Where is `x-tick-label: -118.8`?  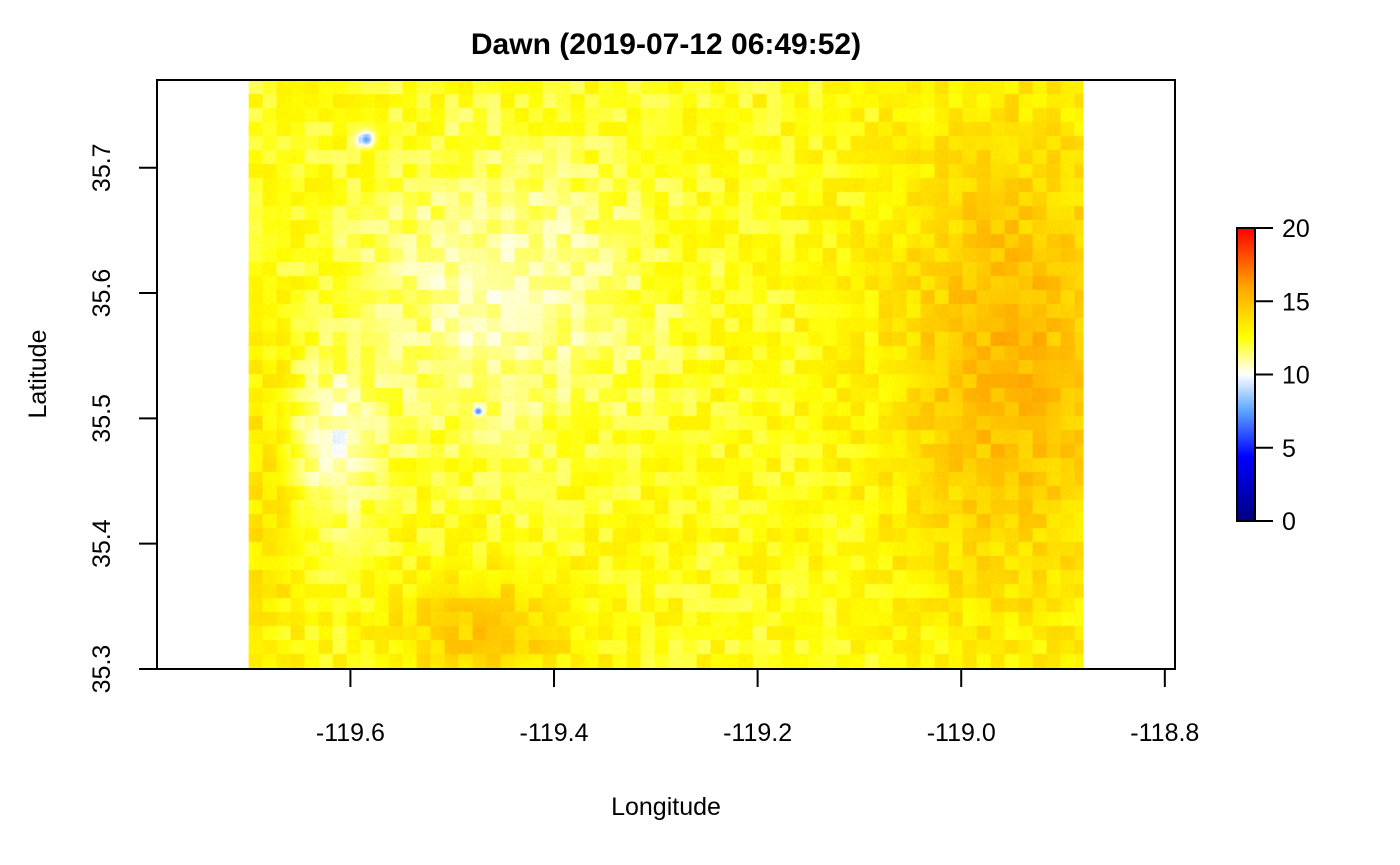
x-tick-label: -118.8 is located at coordinates (1164, 733).